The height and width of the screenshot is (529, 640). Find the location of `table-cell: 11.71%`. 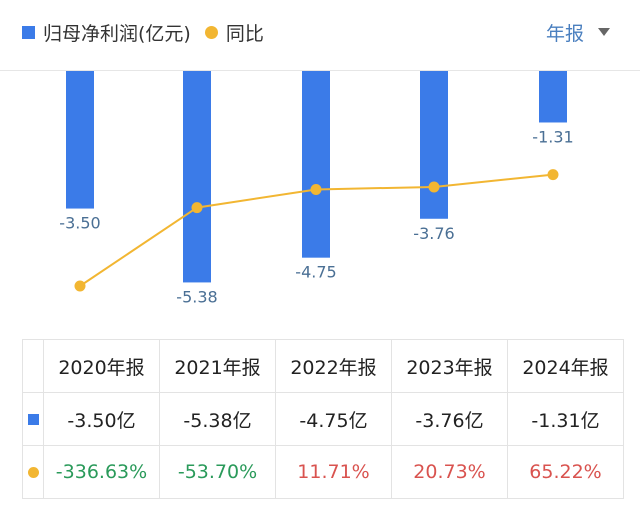

table-cell: 11.71% is located at coordinates (333, 472).